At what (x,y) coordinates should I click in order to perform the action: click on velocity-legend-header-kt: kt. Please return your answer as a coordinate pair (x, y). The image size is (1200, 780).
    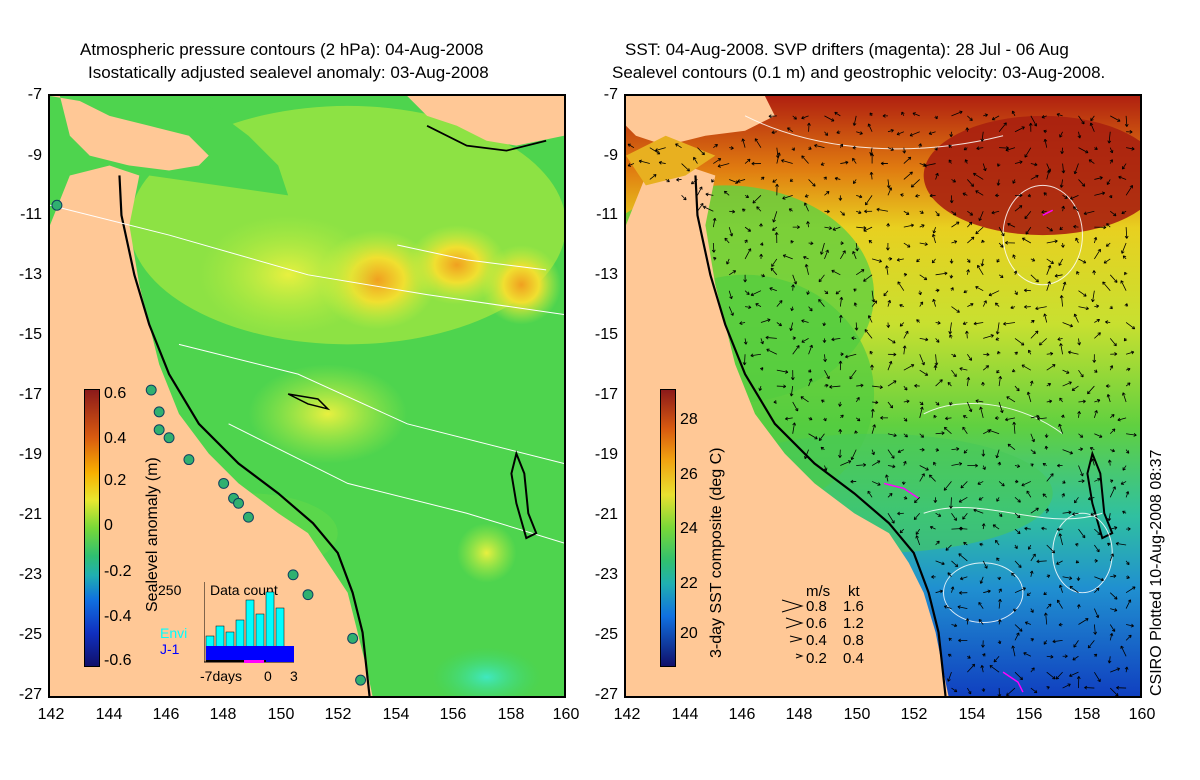
    Looking at the image, I should click on (854, 591).